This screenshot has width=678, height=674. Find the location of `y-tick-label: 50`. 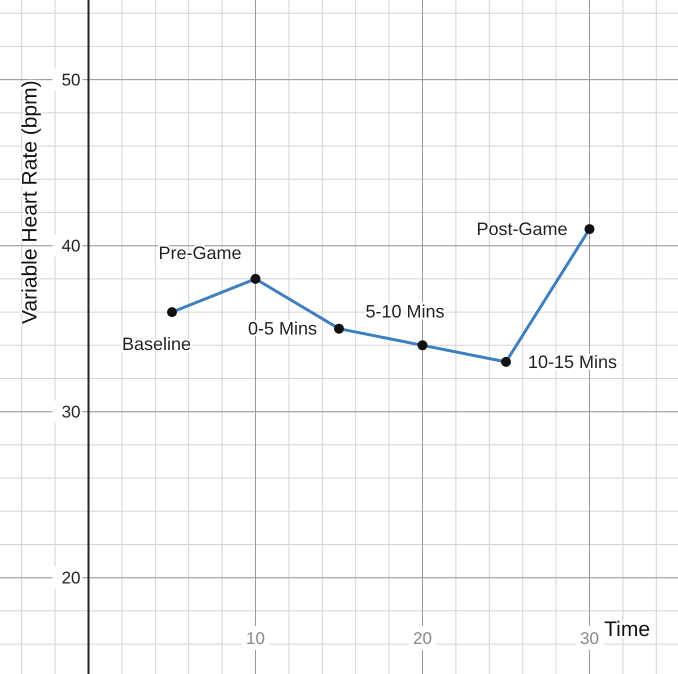

y-tick-label: 50 is located at coordinates (71, 80).